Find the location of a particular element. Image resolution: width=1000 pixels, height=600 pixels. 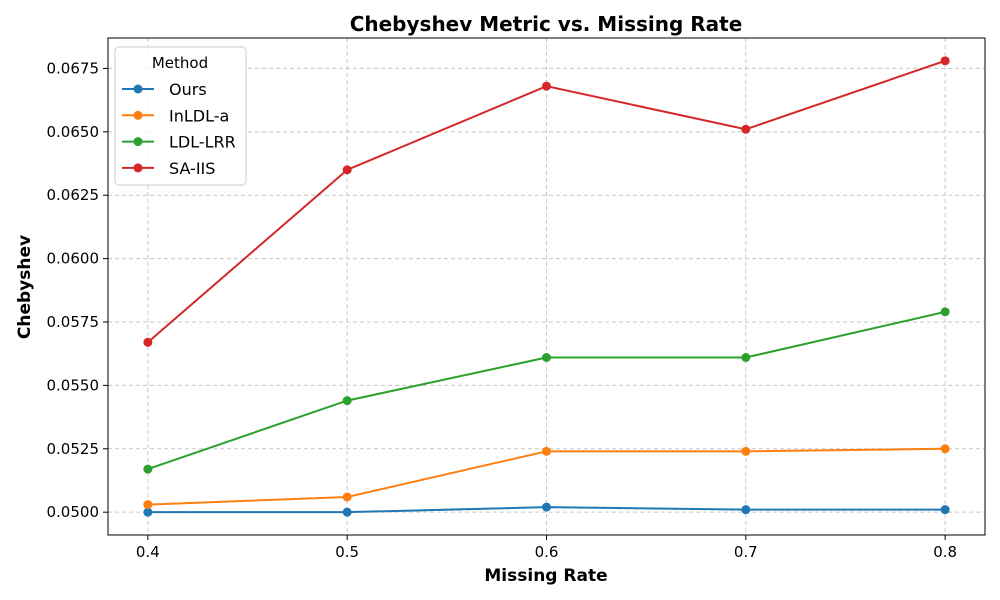

legend-marker-sa-iis is located at coordinates (138, 168).